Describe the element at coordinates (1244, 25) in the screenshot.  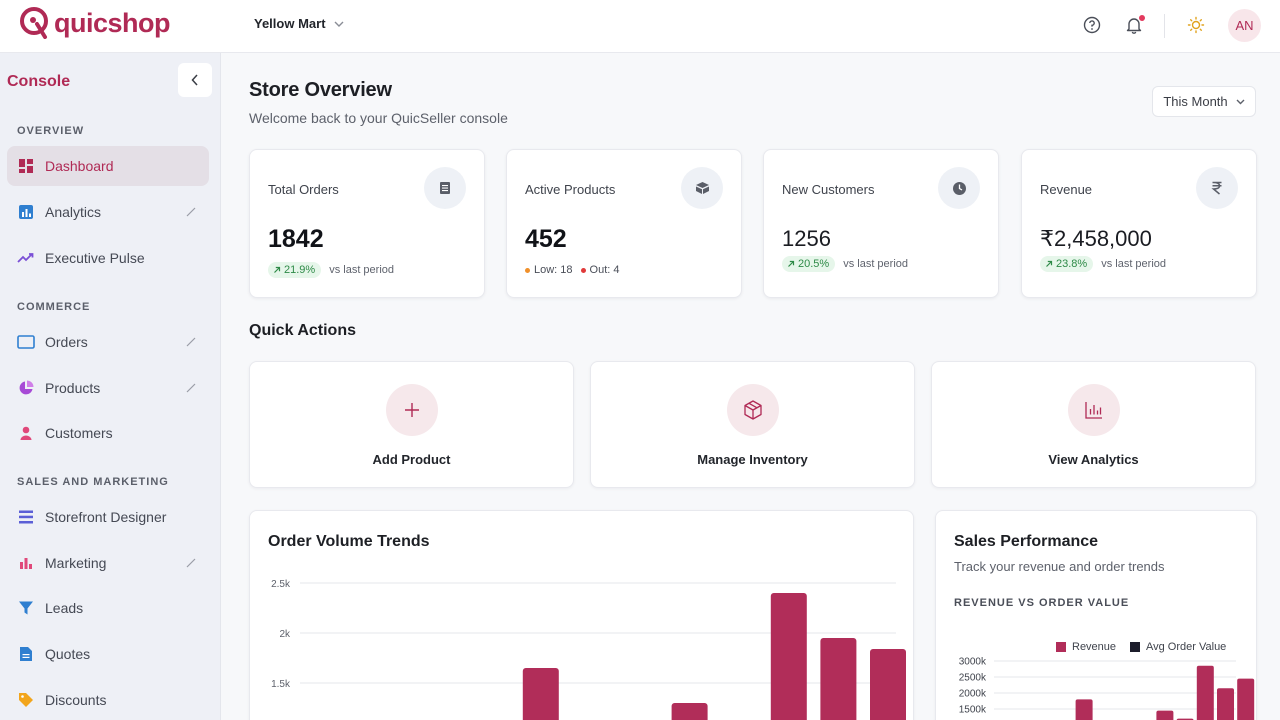
I see `user-avatar: AN` at that location.